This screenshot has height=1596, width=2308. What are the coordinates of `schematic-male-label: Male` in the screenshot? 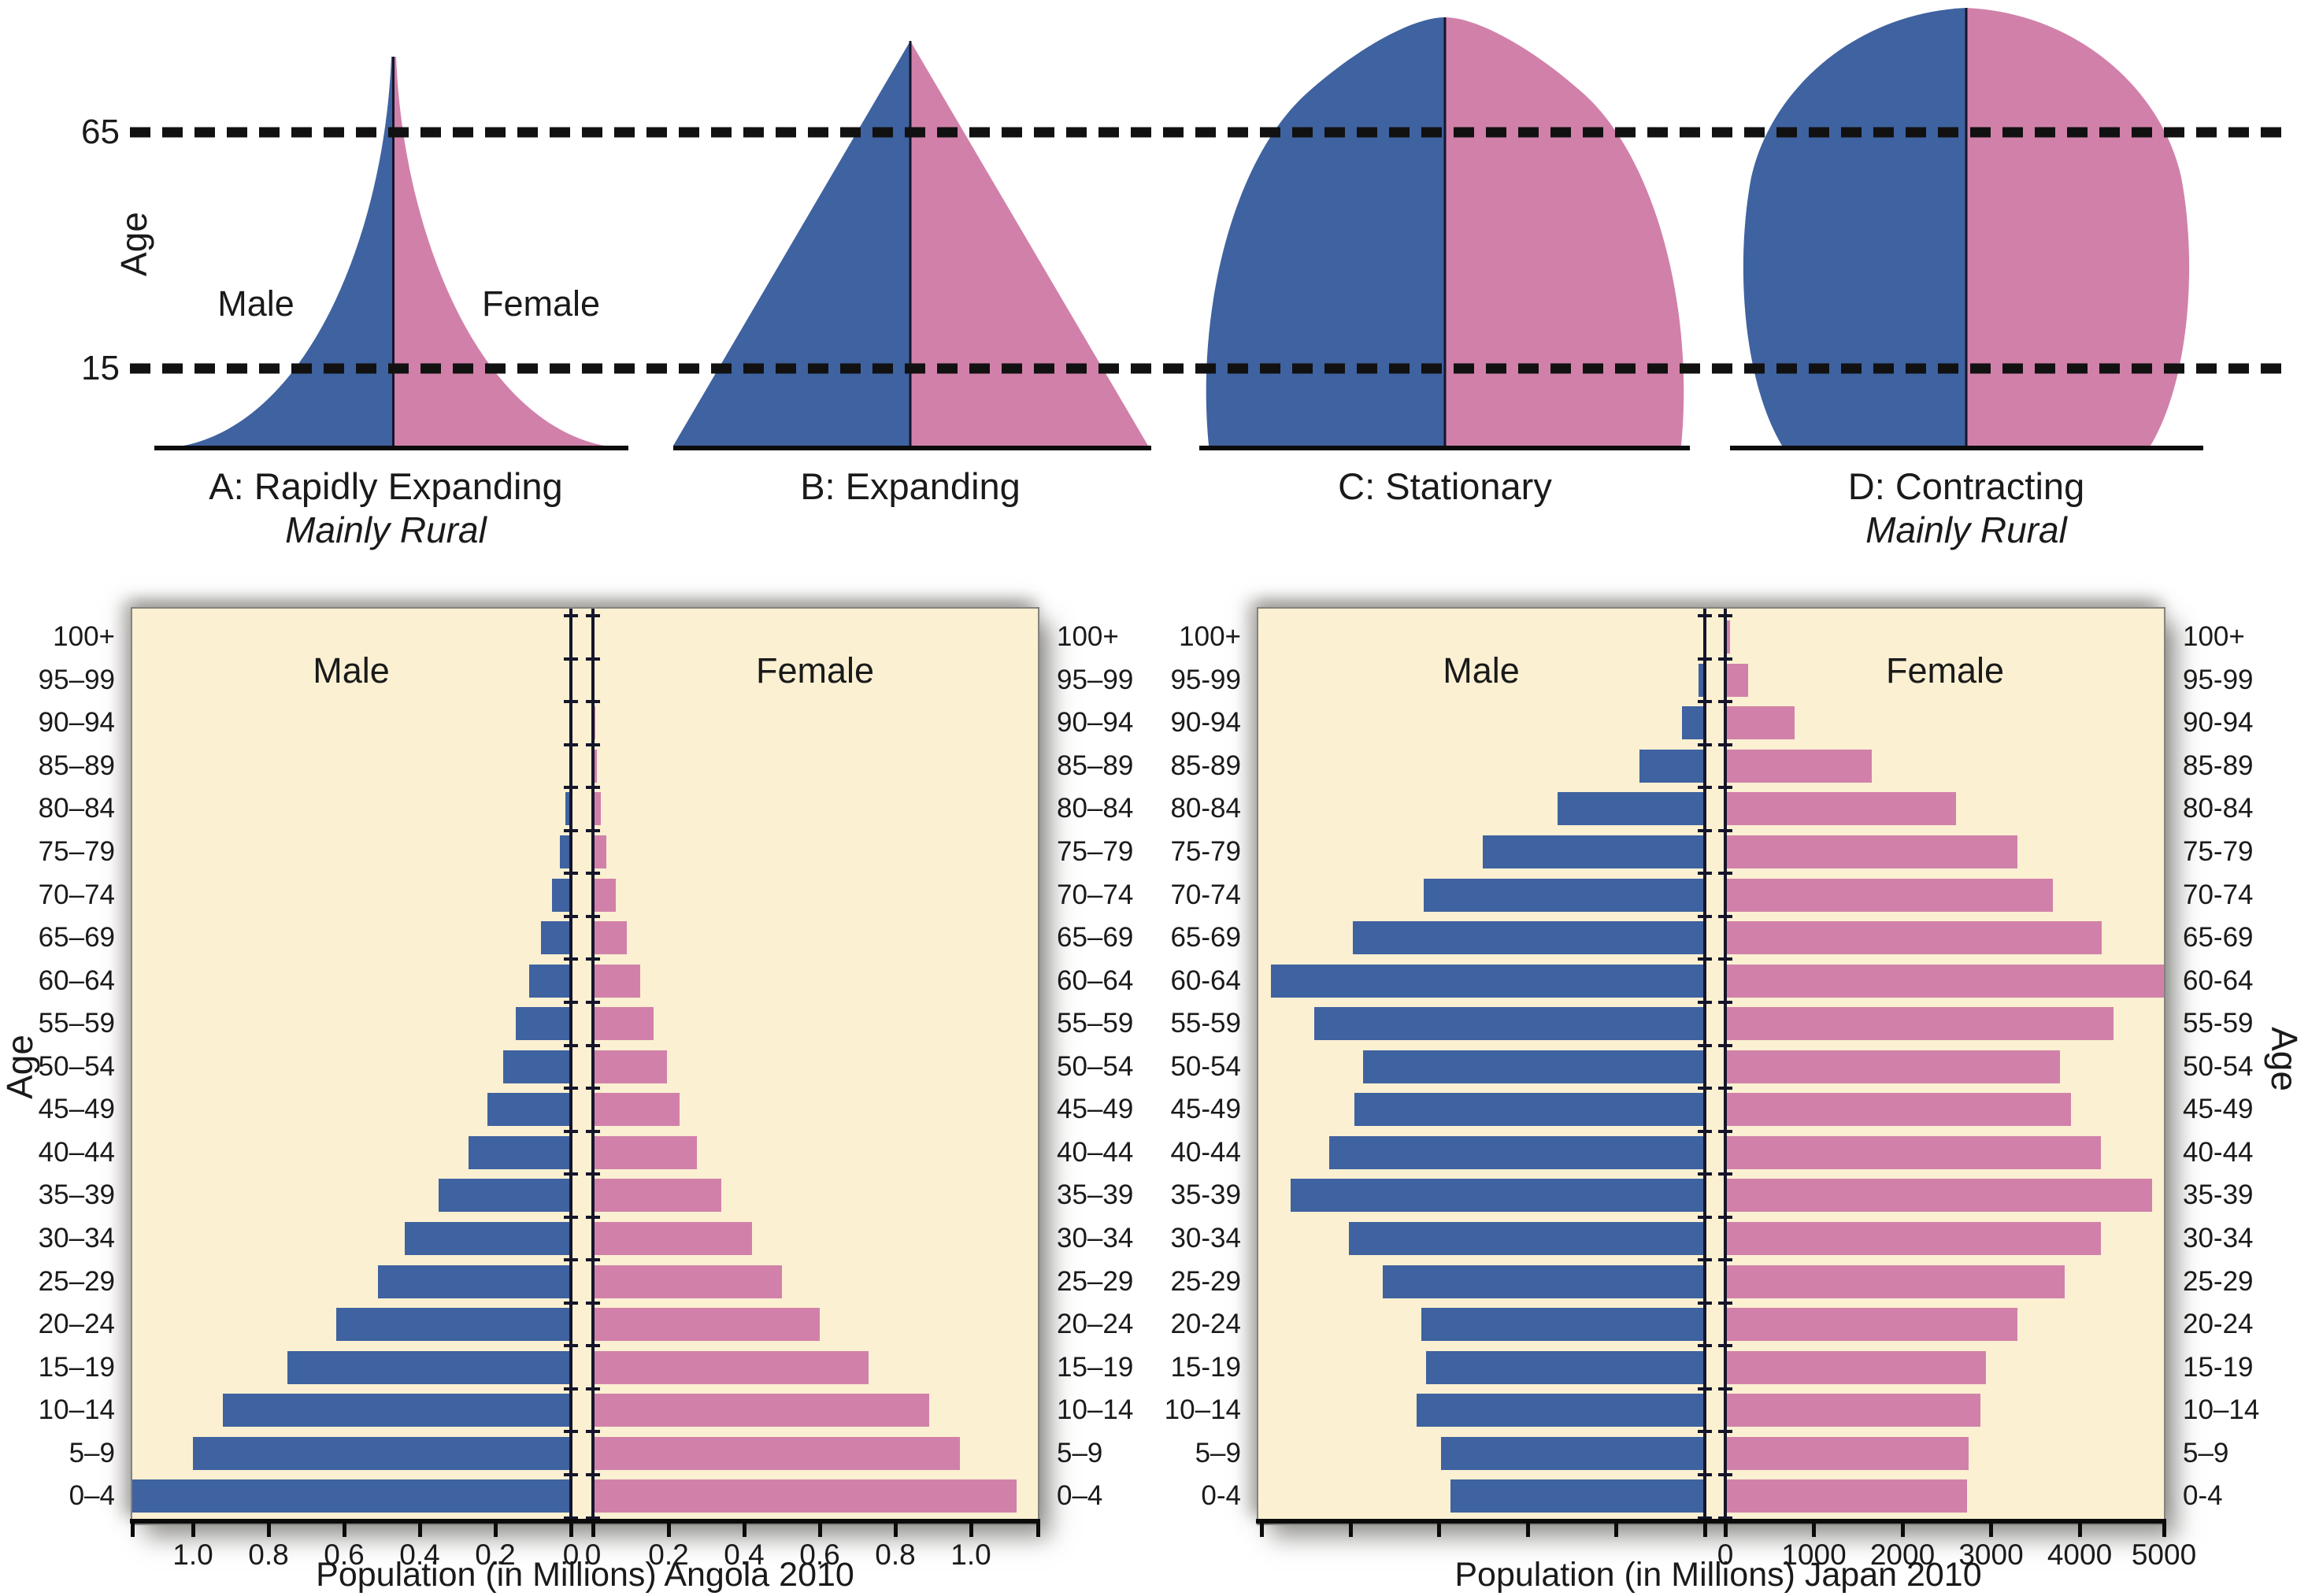 It's located at (256, 303).